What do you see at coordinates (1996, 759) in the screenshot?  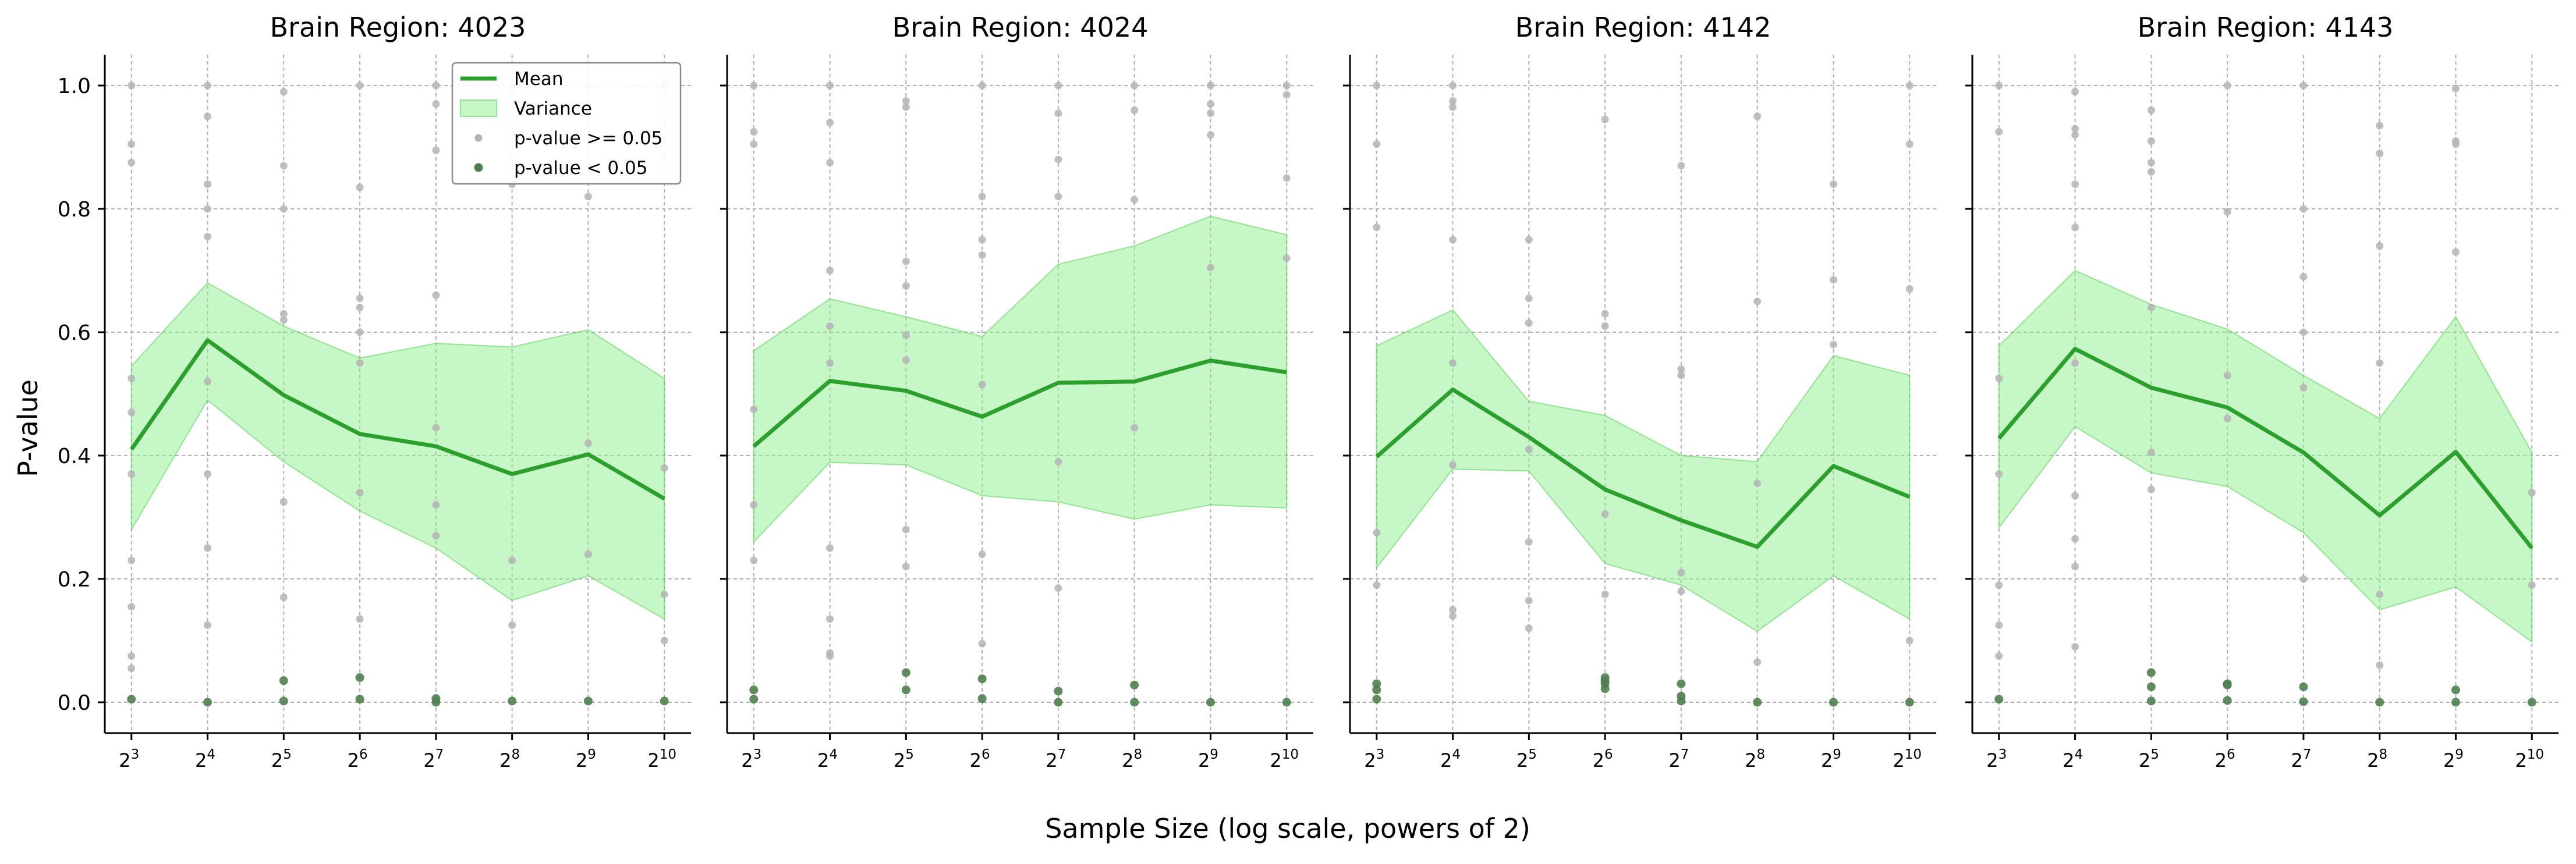 I see `x-tick-label: 23` at bounding box center [1996, 759].